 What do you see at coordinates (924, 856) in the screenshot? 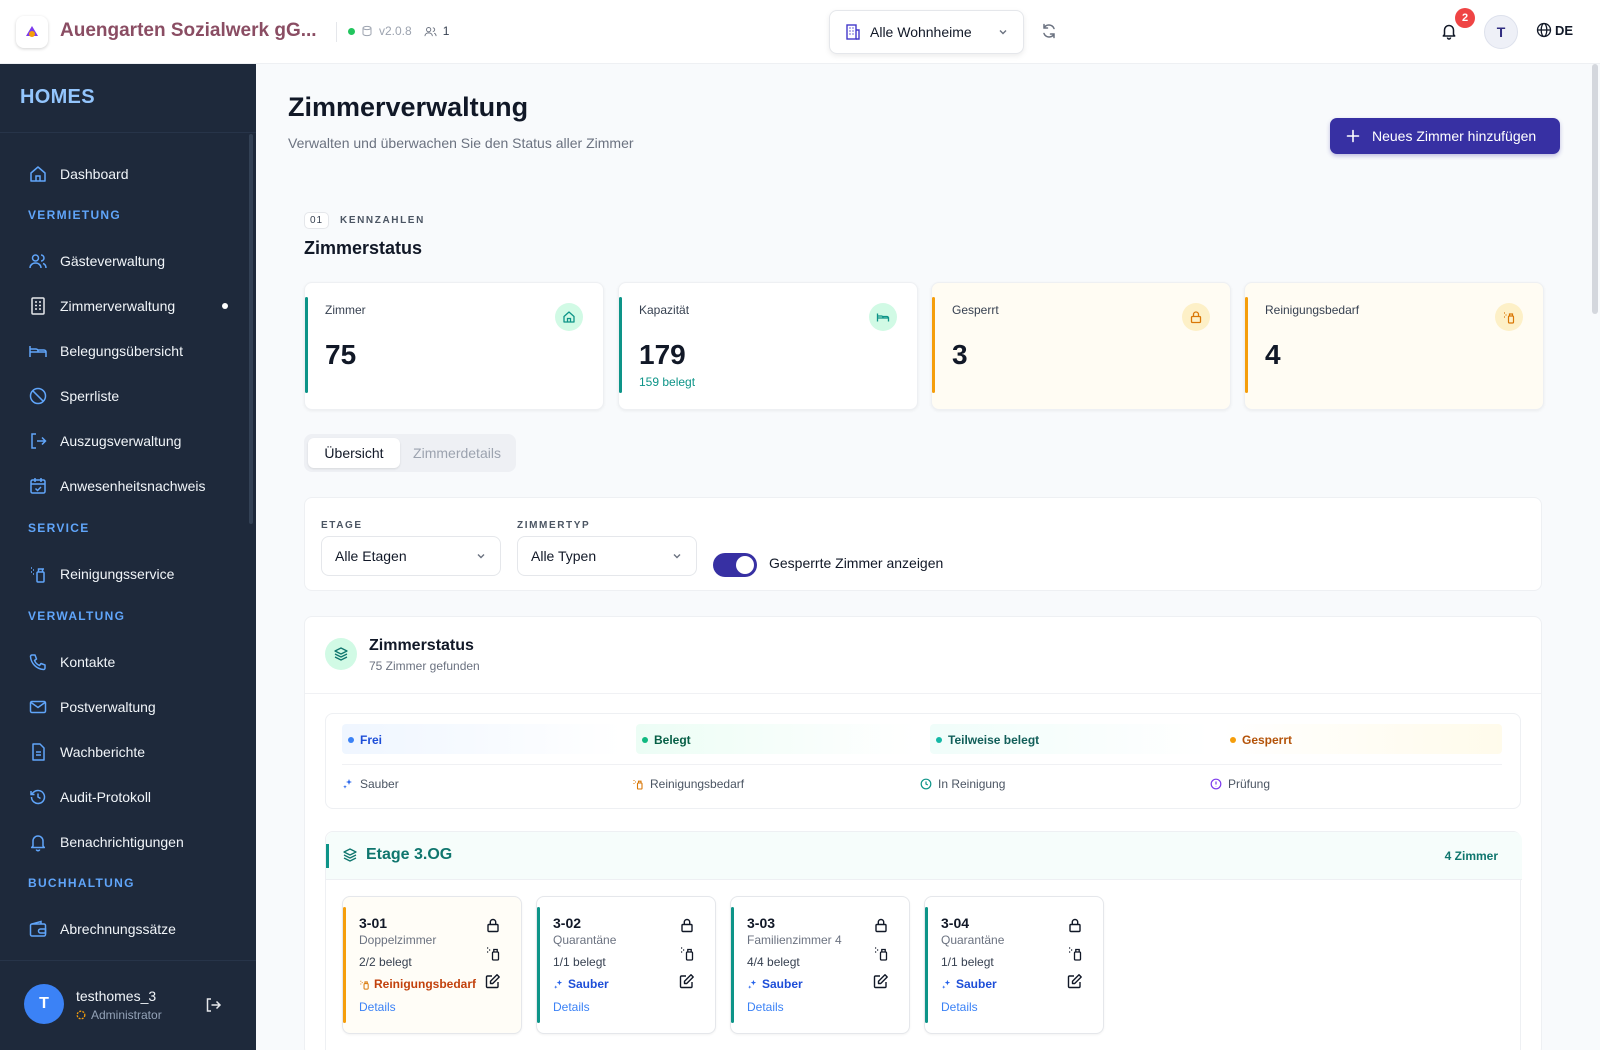
I see `floor-header` at bounding box center [924, 856].